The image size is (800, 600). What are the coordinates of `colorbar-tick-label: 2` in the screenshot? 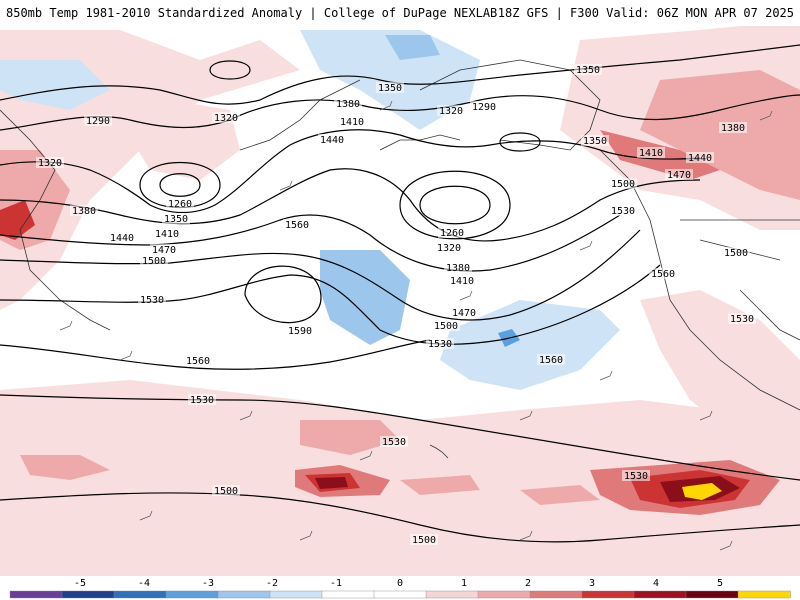 It's located at (528, 583).